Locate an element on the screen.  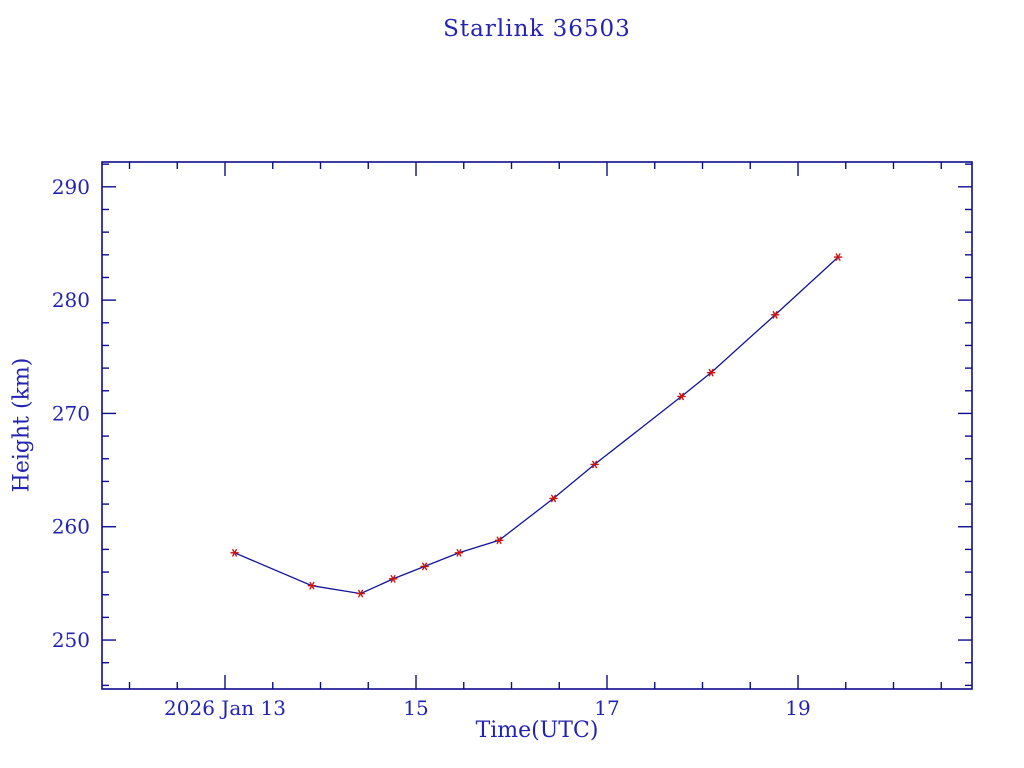
x-tick-label: 17 is located at coordinates (606, 708).